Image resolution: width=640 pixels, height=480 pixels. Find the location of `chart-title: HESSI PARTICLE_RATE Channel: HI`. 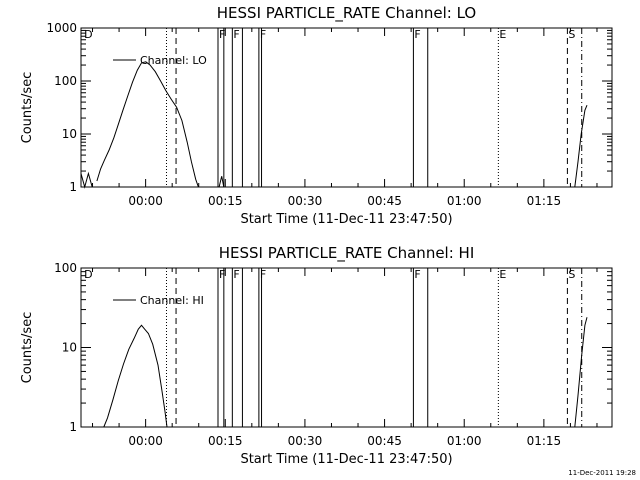

chart-title: HESSI PARTICLE_RATE Channel: HI is located at coordinates (347, 253).